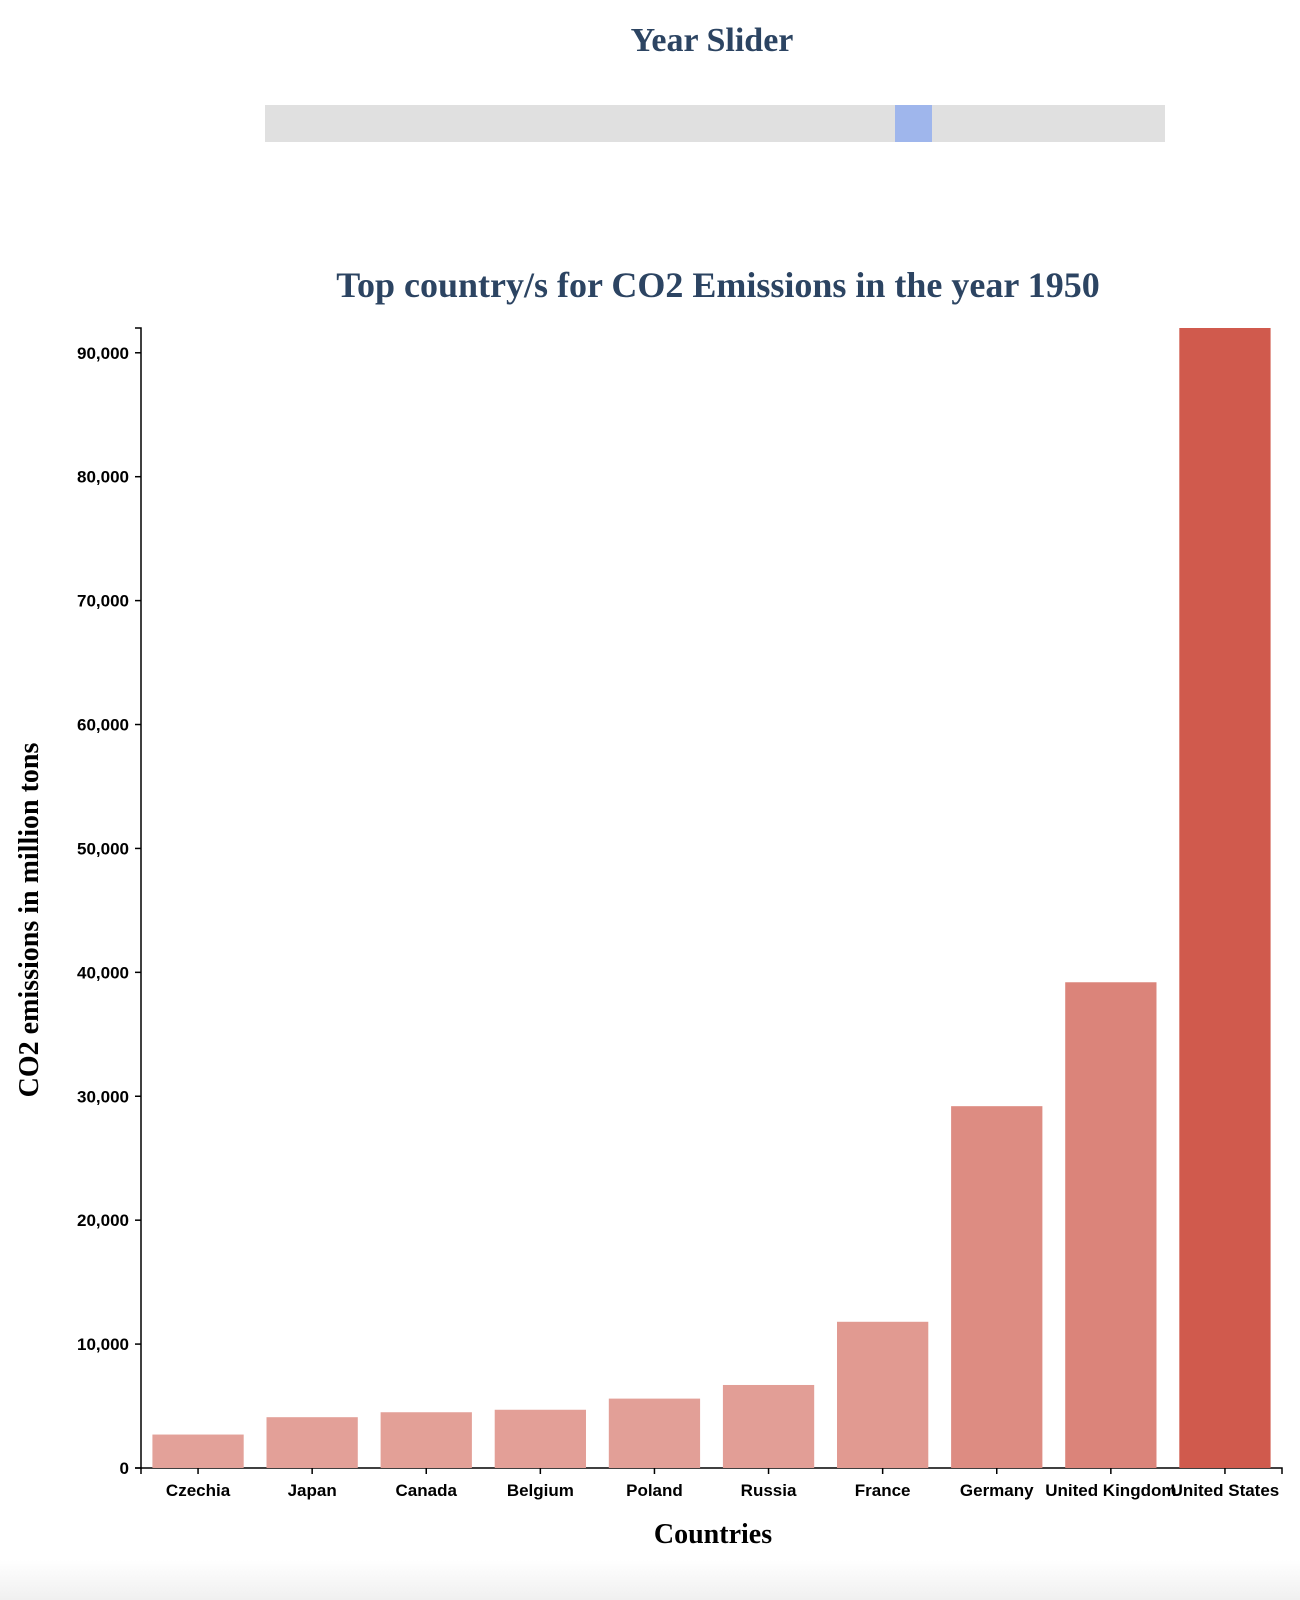 This screenshot has height=1600, width=1300. What do you see at coordinates (1225, 1490) in the screenshot?
I see `x-tick-label: United States` at bounding box center [1225, 1490].